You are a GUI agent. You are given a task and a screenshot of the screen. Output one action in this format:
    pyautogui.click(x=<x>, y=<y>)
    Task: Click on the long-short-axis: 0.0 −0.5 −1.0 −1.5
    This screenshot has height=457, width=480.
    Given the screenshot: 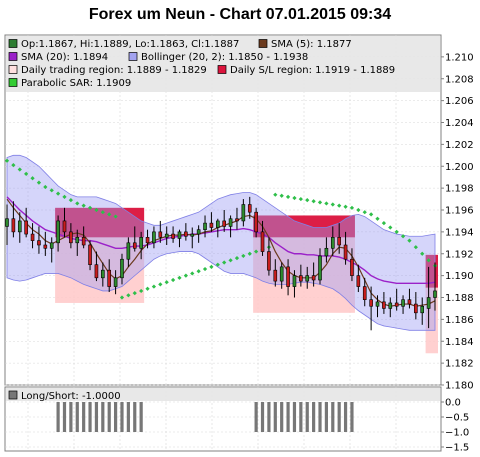 What is the action you would take?
    pyautogui.click(x=455, y=426)
    